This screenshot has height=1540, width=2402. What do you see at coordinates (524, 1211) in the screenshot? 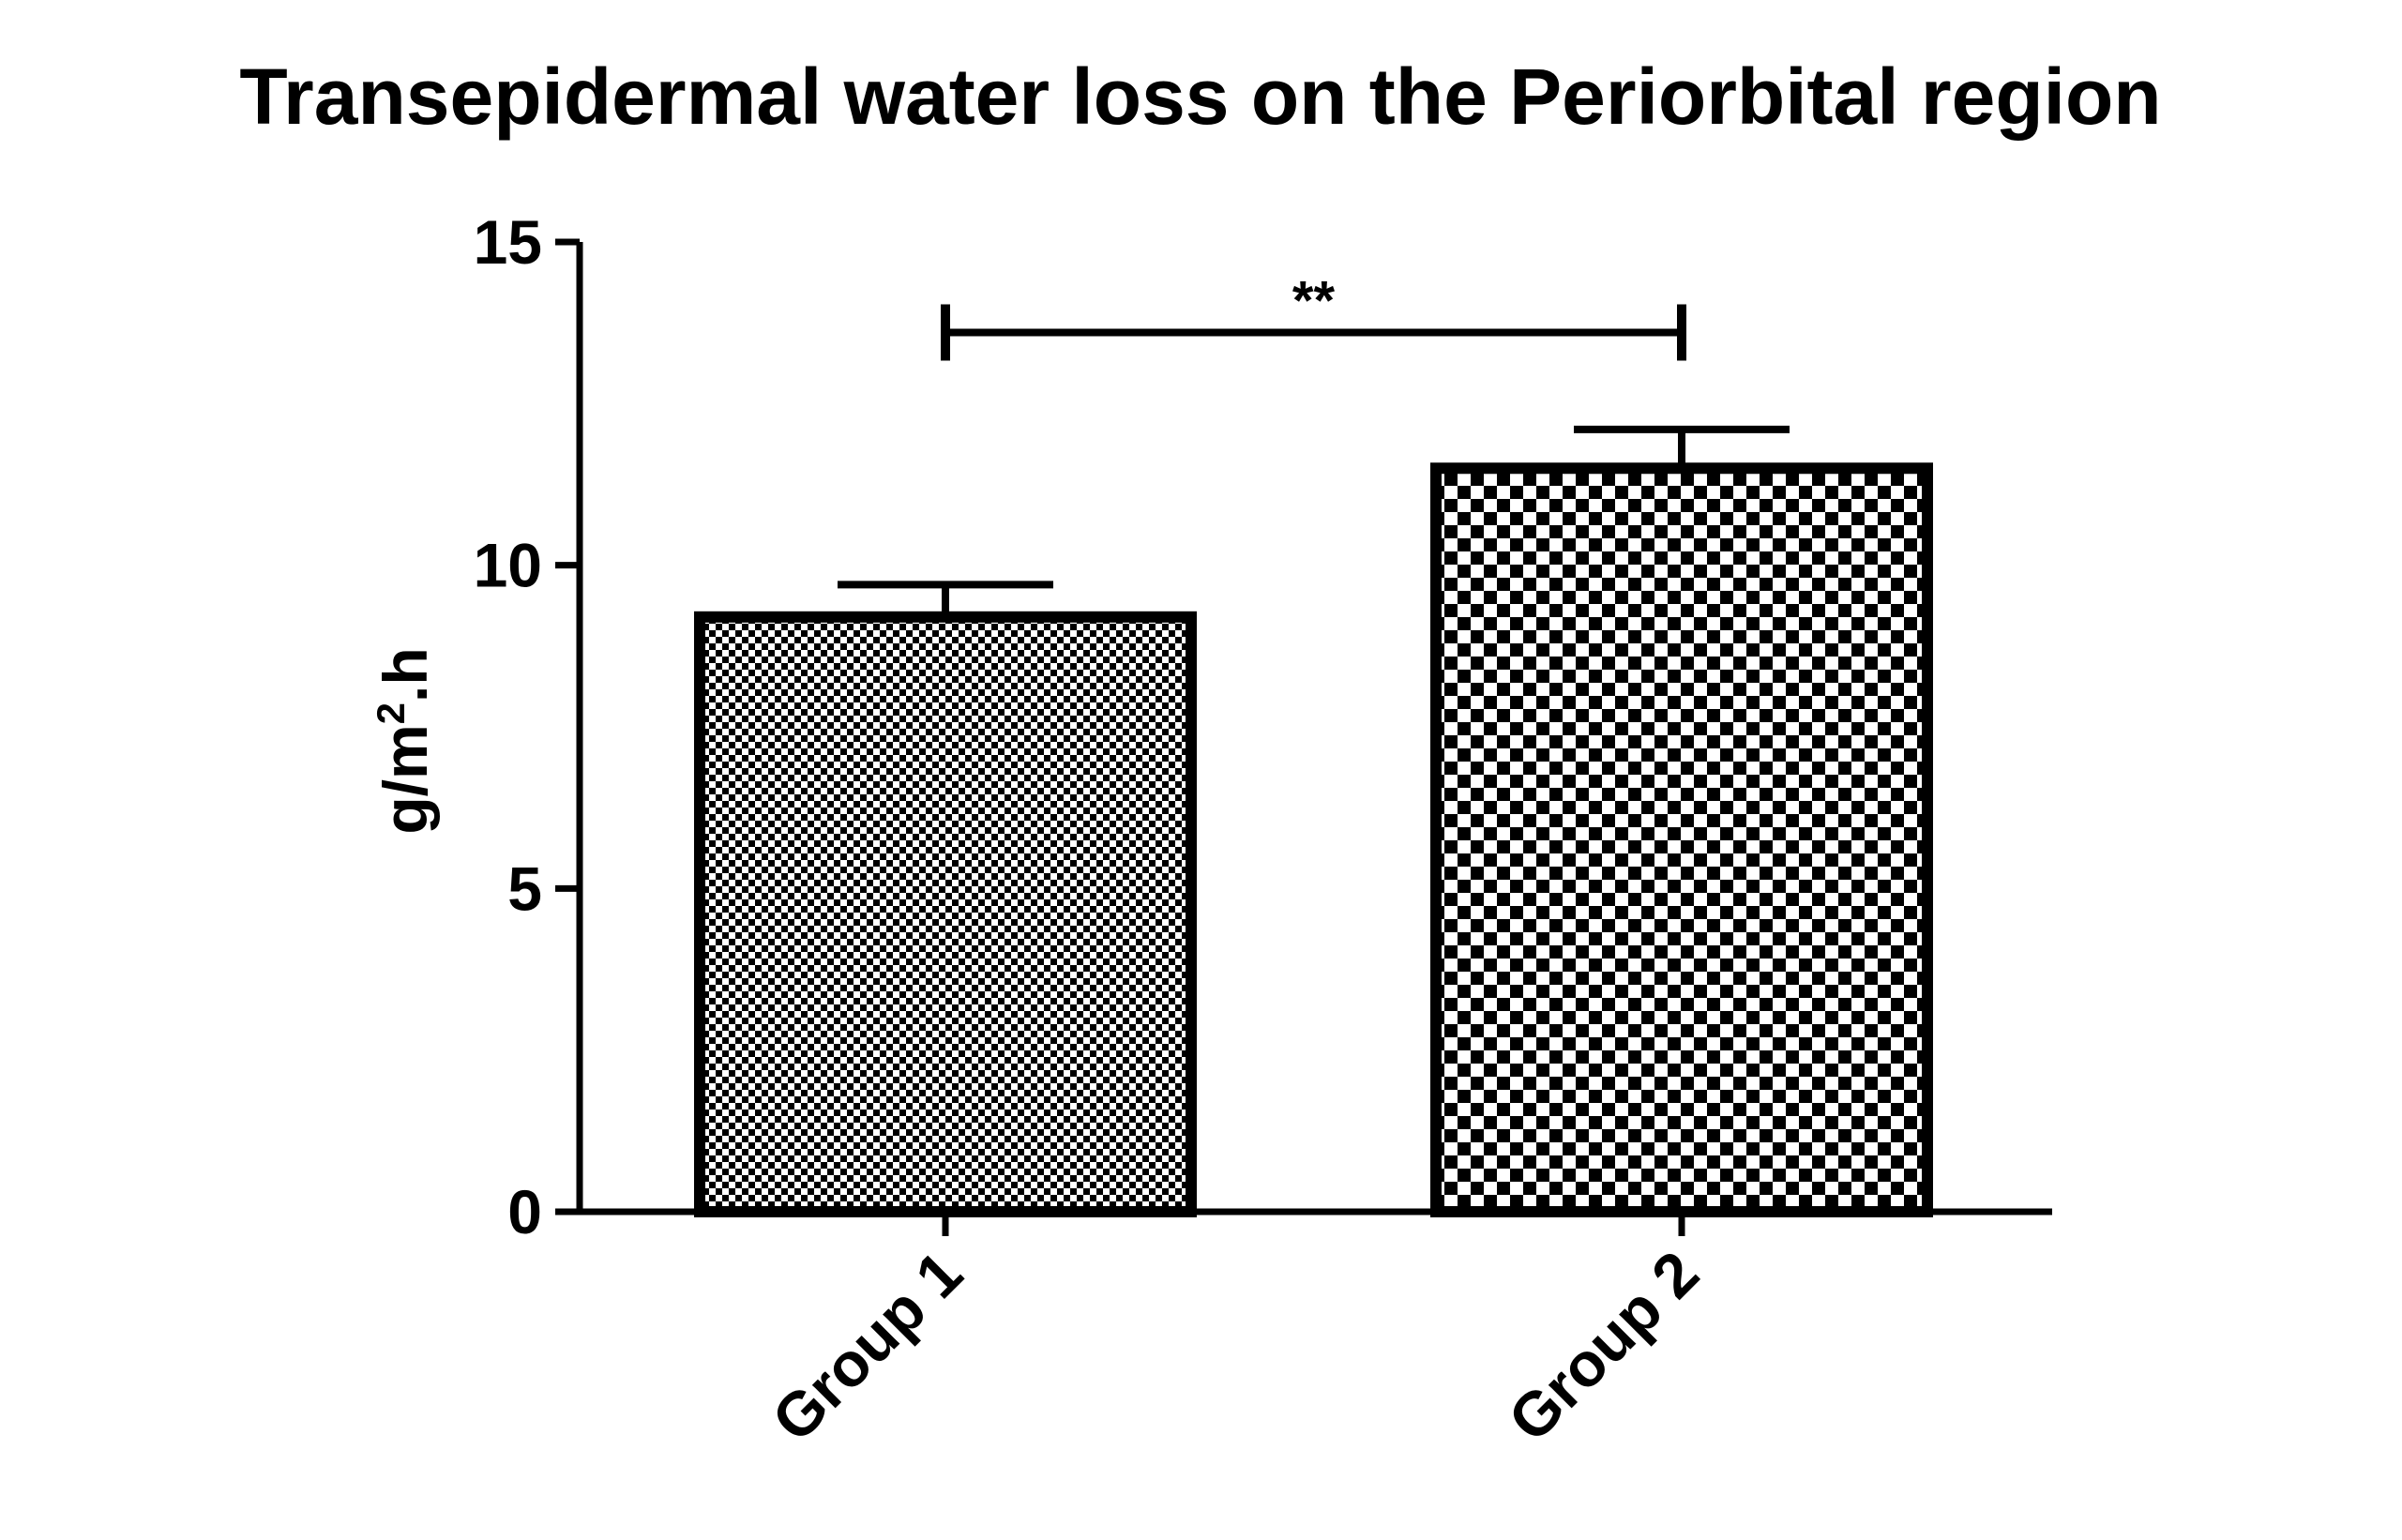
I see `y-tick-label: 0` at bounding box center [524, 1211].